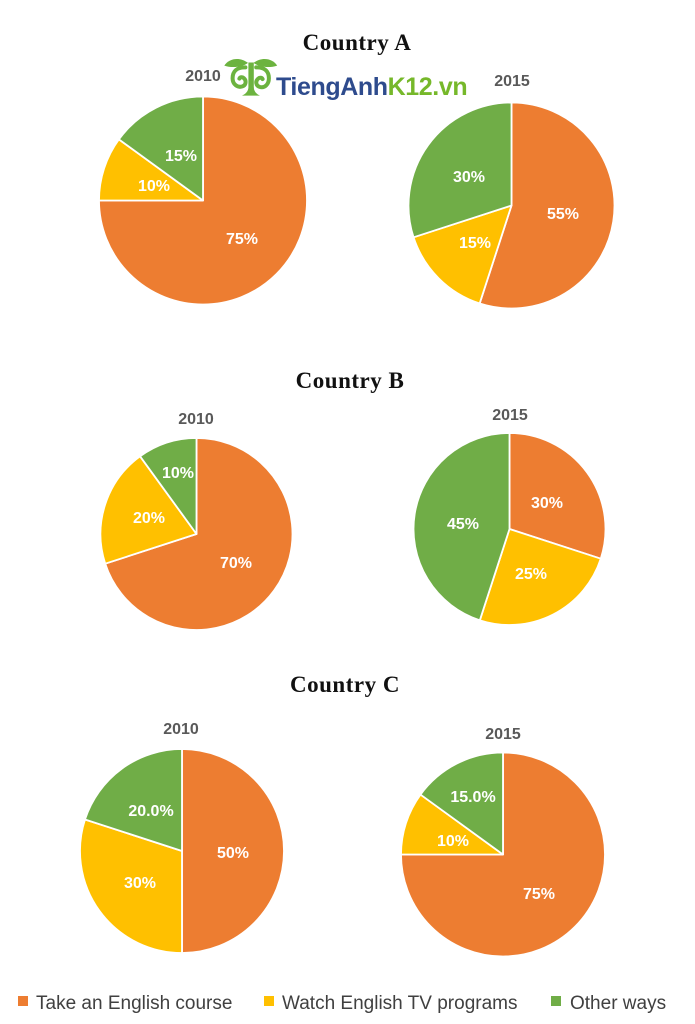  I want to click on svg-text: 15.0%, so click(472, 797).